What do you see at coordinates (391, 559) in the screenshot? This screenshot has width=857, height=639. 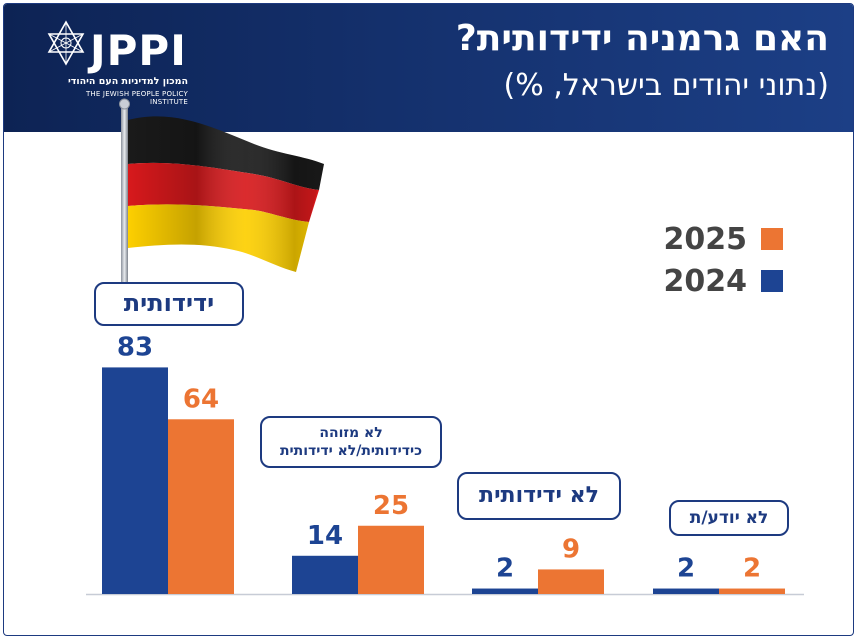 I see `bar-2025-cat2` at bounding box center [391, 559].